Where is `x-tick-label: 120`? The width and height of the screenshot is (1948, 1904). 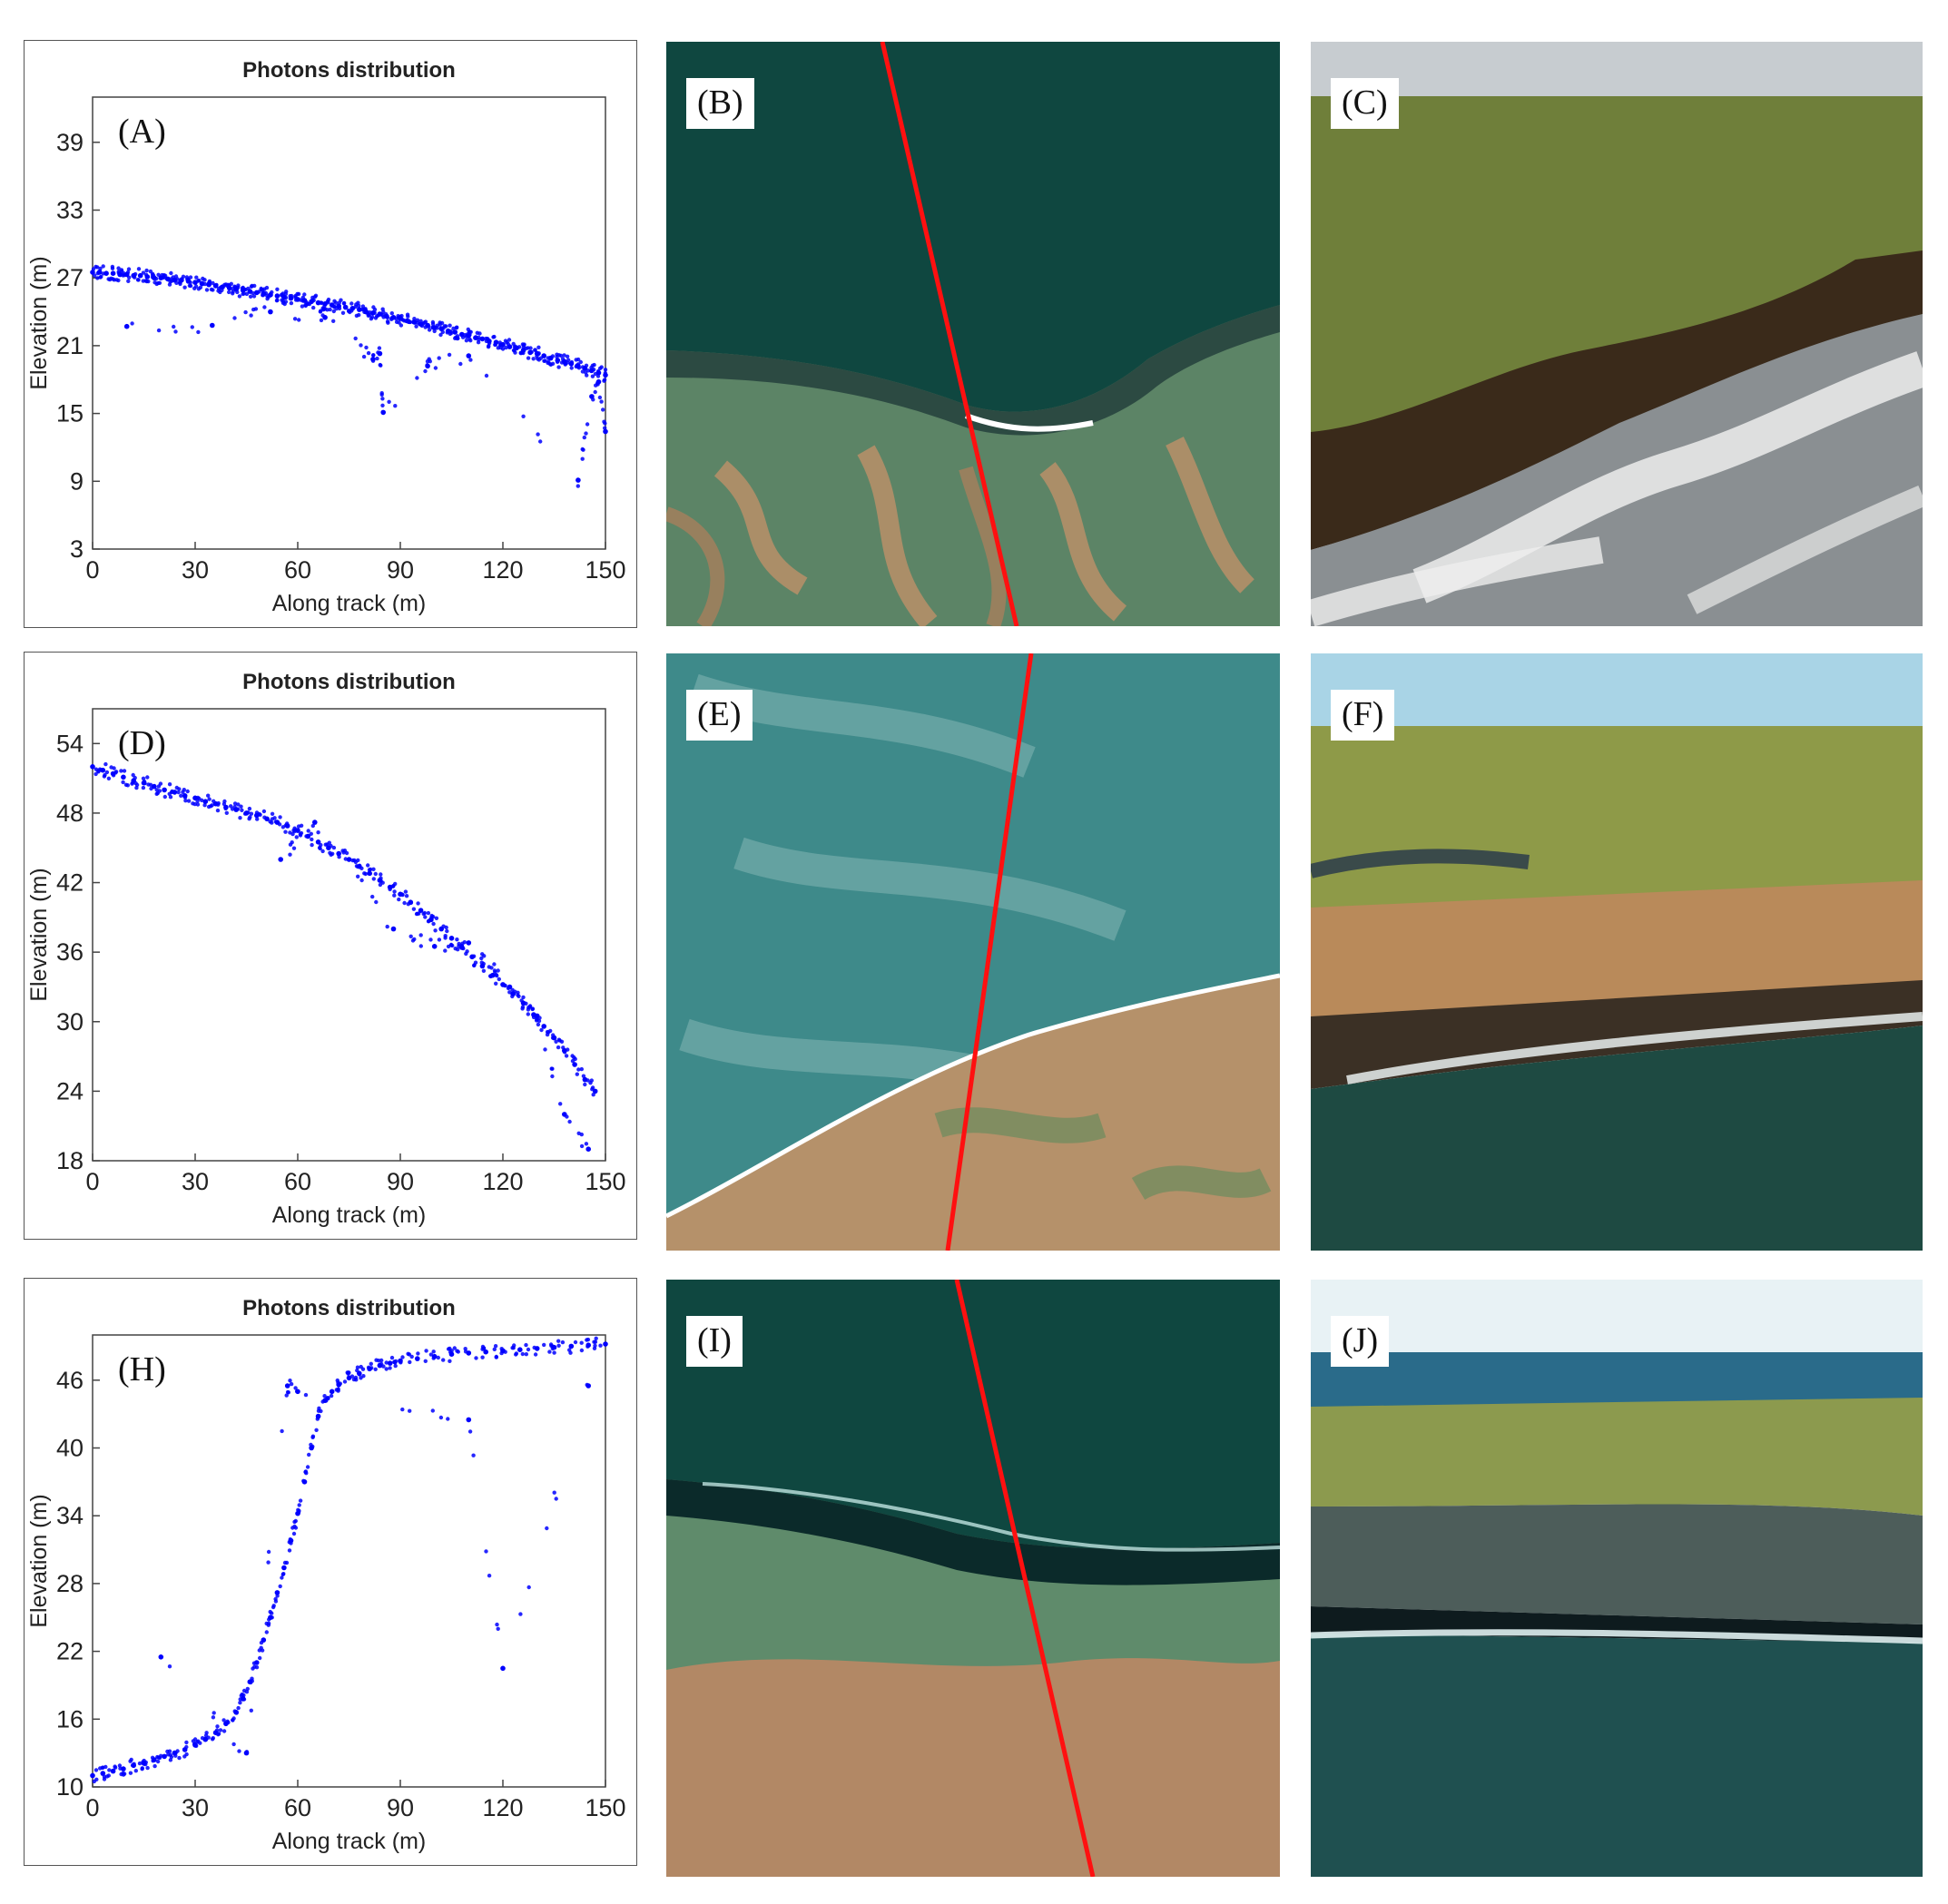 x-tick-label: 120 is located at coordinates (502, 570).